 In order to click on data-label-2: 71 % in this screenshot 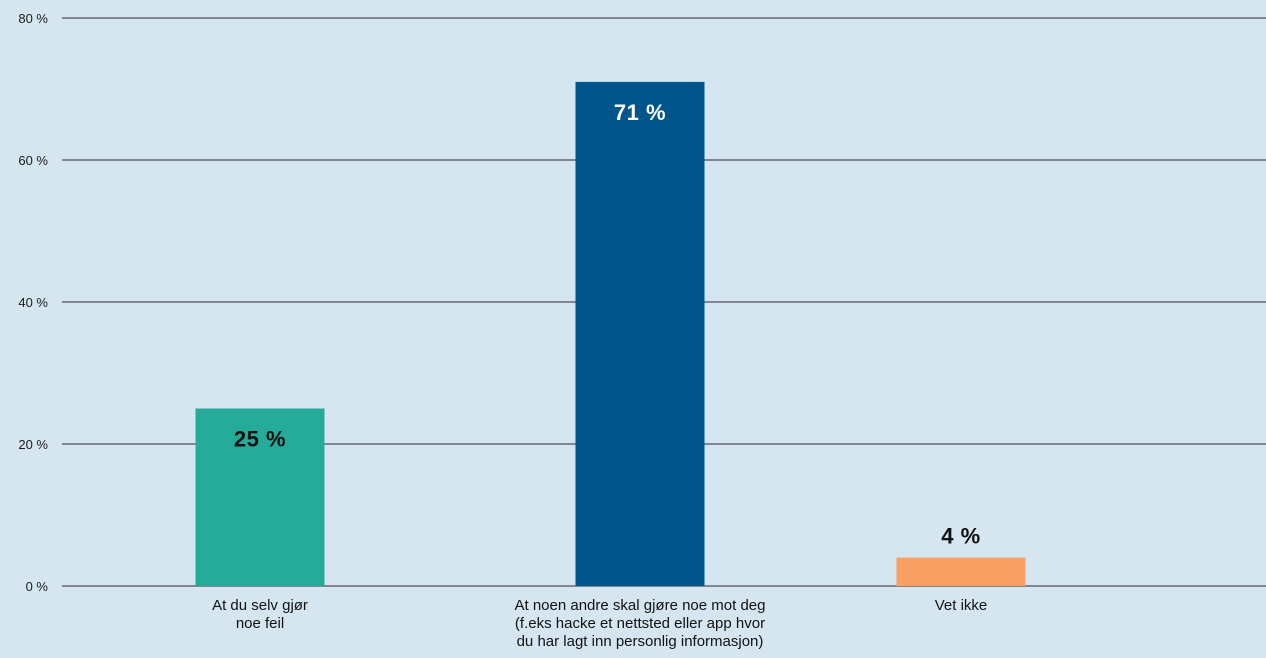, I will do `click(640, 112)`.